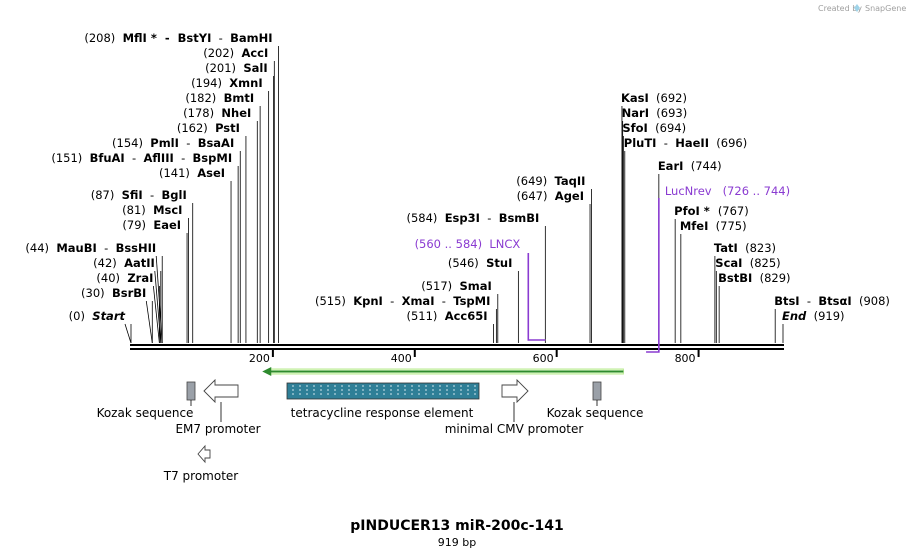 The height and width of the screenshot is (557, 914). What do you see at coordinates (152, 210) in the screenshot?
I see `site-label: (81) MscI` at bounding box center [152, 210].